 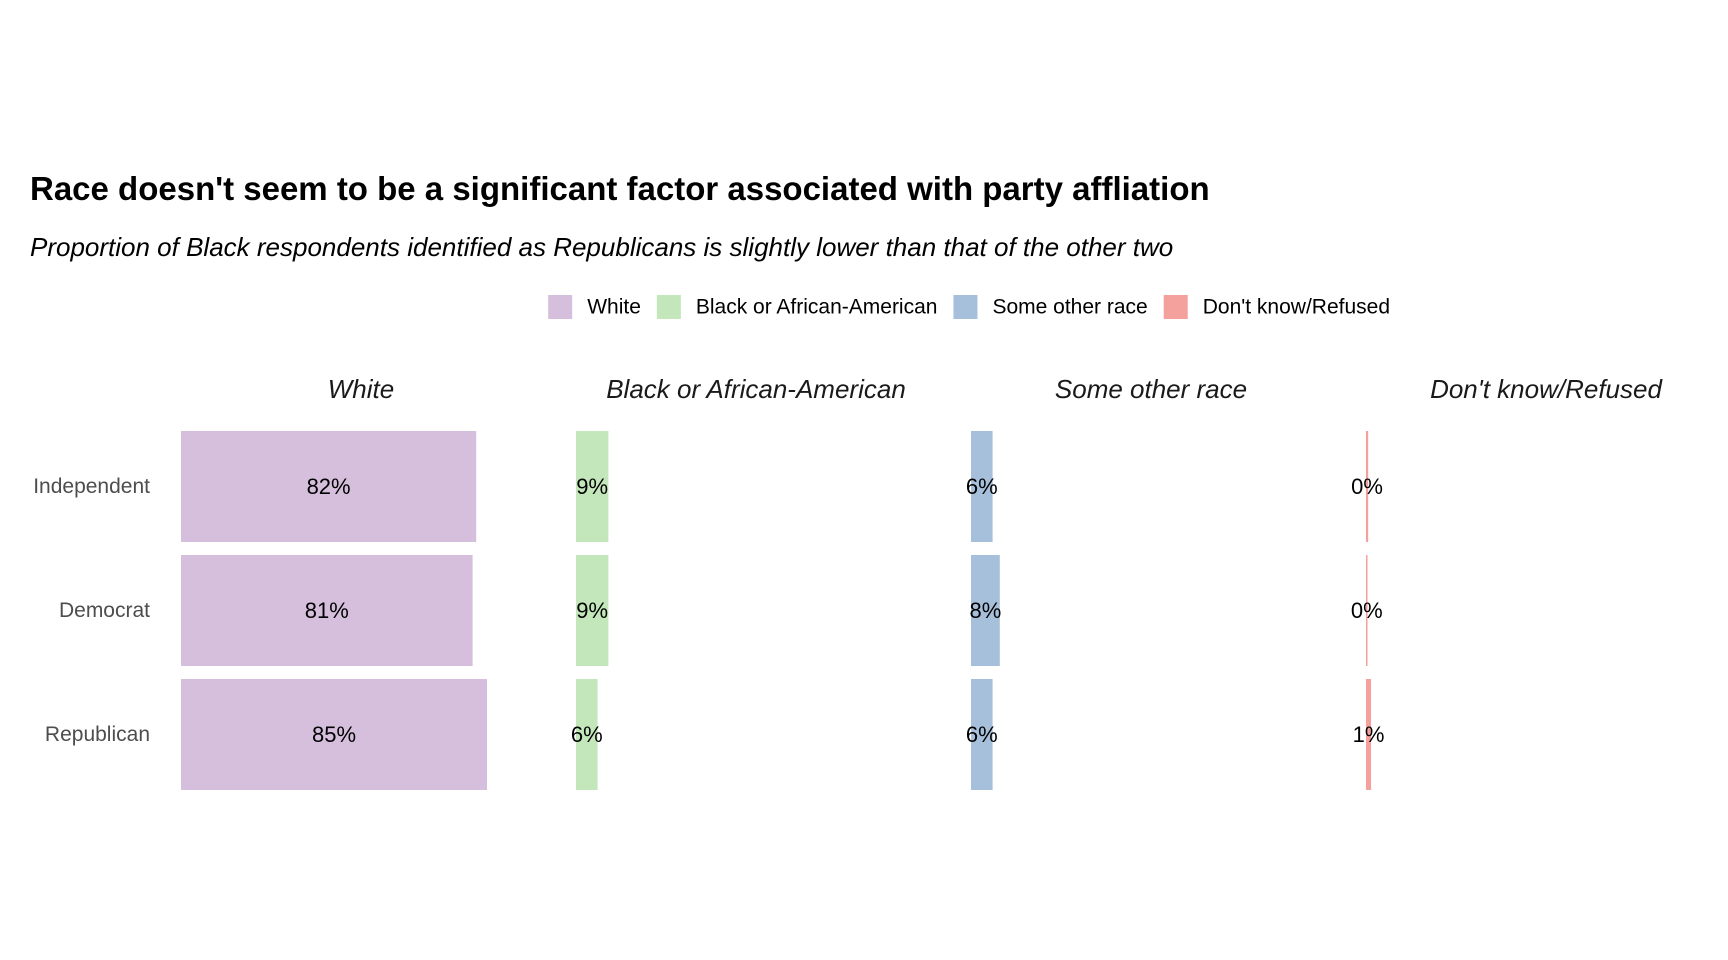 What do you see at coordinates (1296, 307) in the screenshot?
I see `legend-label-don-t-know-refused: Don't know/Refused` at bounding box center [1296, 307].